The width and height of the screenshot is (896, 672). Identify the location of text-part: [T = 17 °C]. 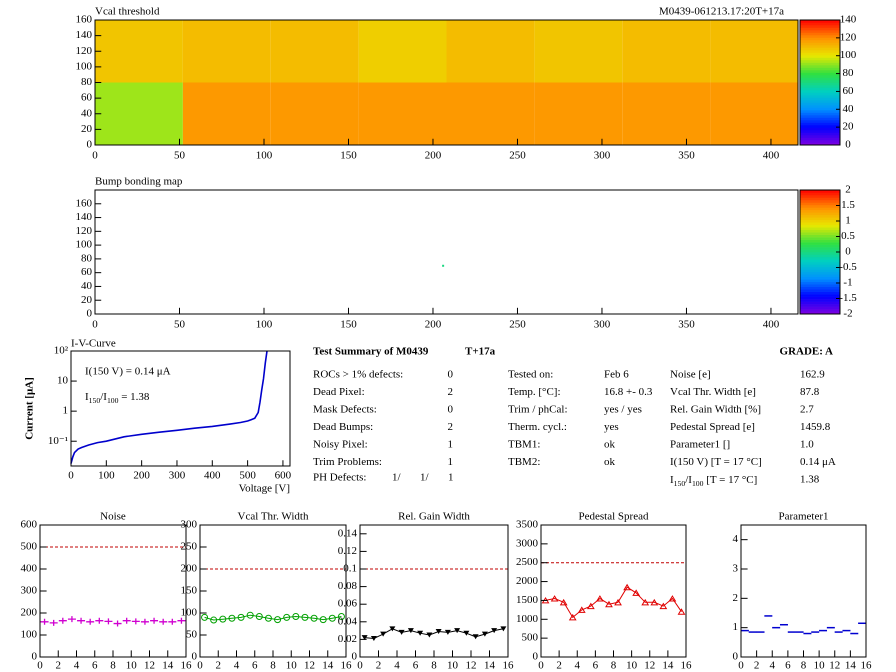
(730, 480).